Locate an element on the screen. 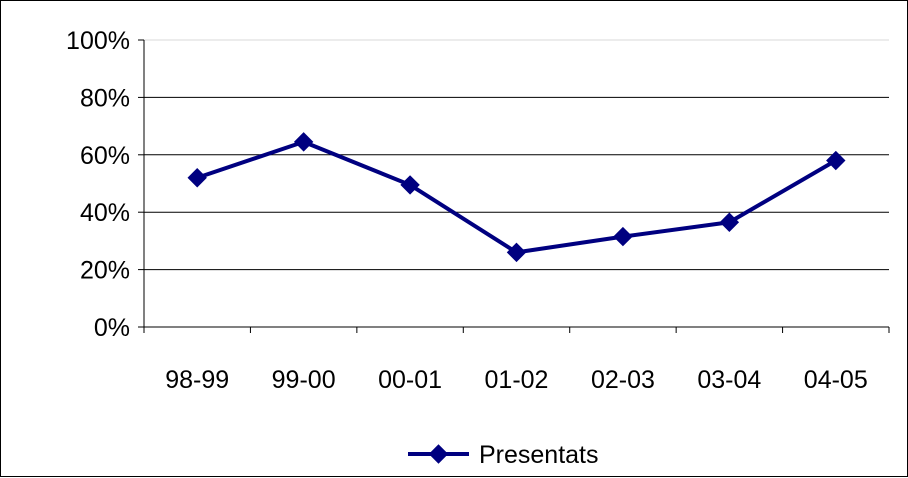 The image size is (908, 478). y-tick-label: 80% is located at coordinates (105, 98).